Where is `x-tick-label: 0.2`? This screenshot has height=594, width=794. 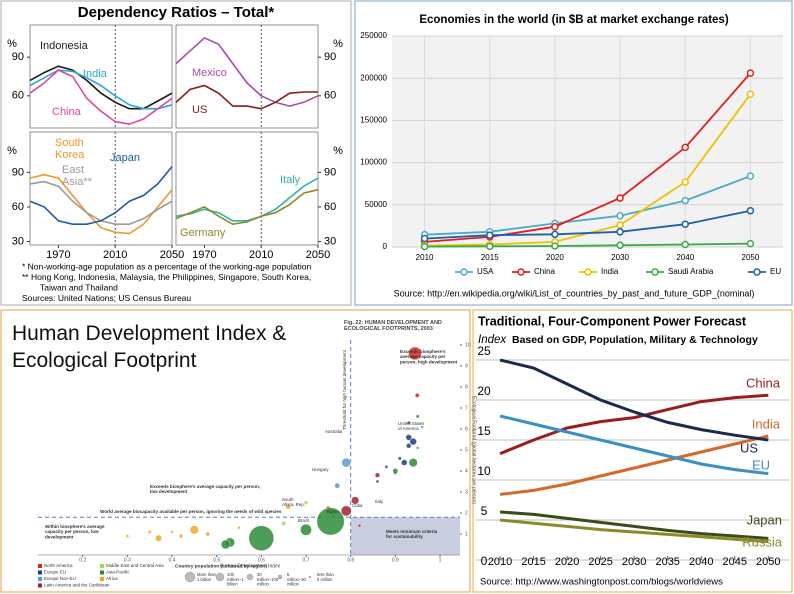 x-tick-label: 0.2 is located at coordinates (82, 560).